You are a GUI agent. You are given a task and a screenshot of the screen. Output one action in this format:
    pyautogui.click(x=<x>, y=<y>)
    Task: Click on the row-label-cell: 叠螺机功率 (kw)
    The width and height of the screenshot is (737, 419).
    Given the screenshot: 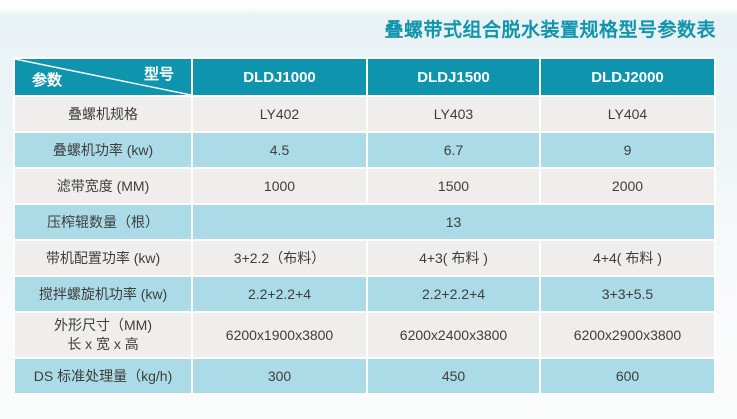 What is the action you would take?
    pyautogui.click(x=103, y=150)
    